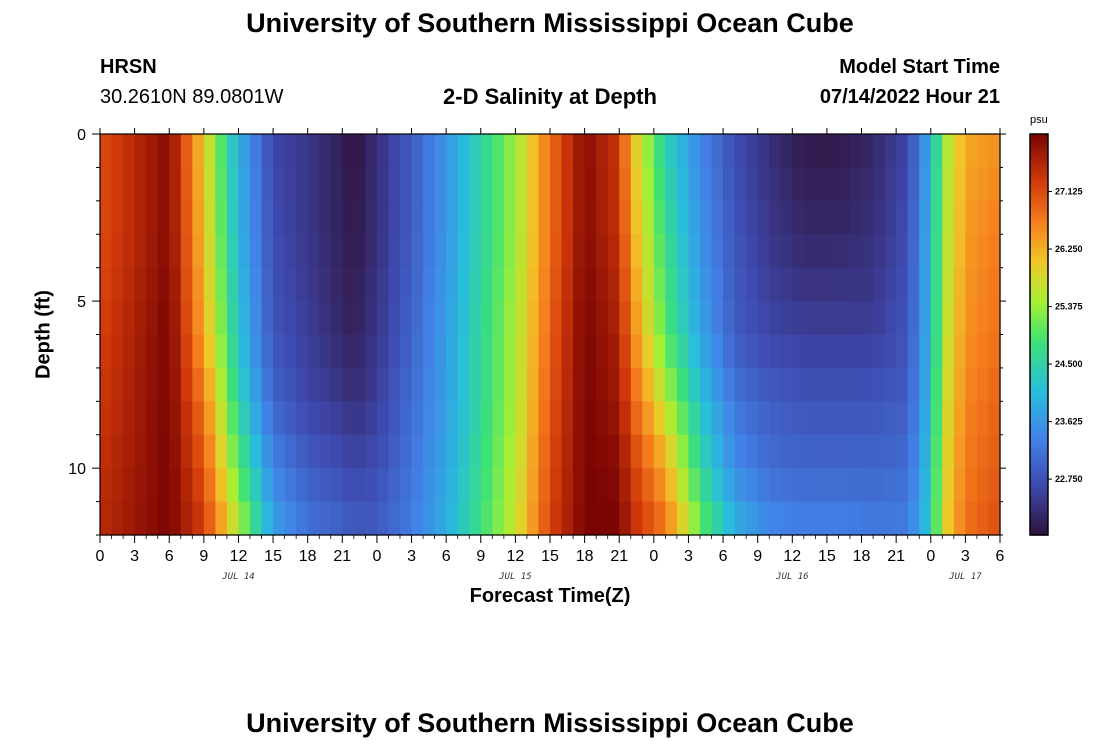  What do you see at coordinates (930, 556) in the screenshot?
I see `x-tick-label: 0` at bounding box center [930, 556].